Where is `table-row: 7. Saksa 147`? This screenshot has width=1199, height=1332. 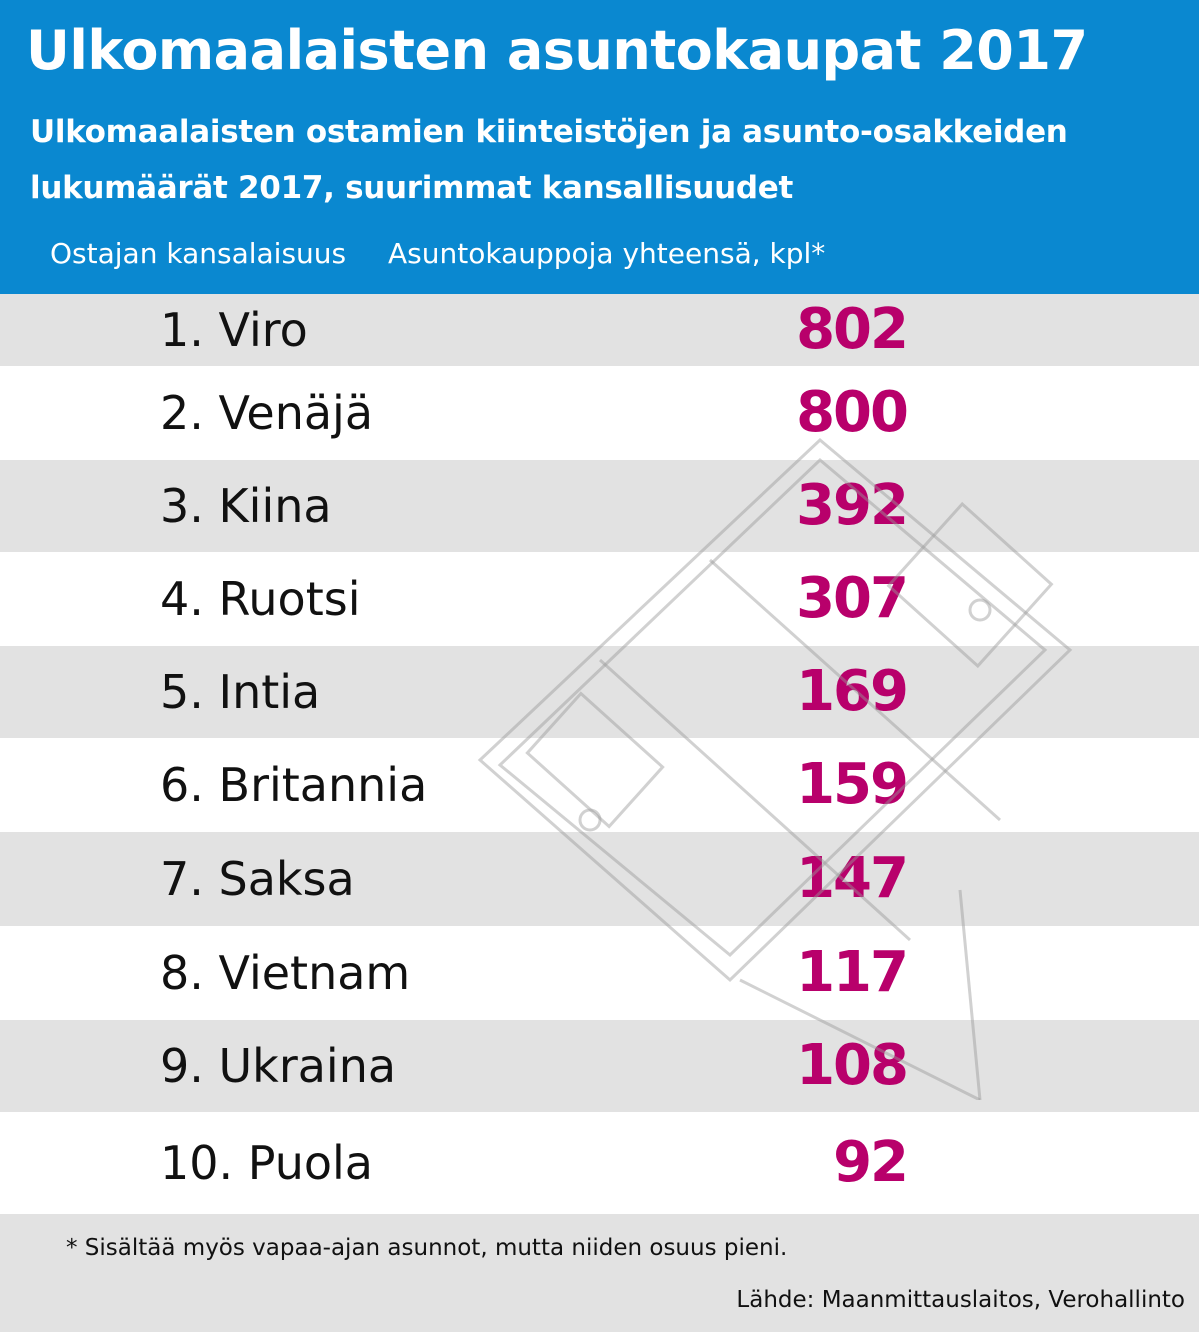 table-row: 7. Saksa 147 is located at coordinates (599, 879).